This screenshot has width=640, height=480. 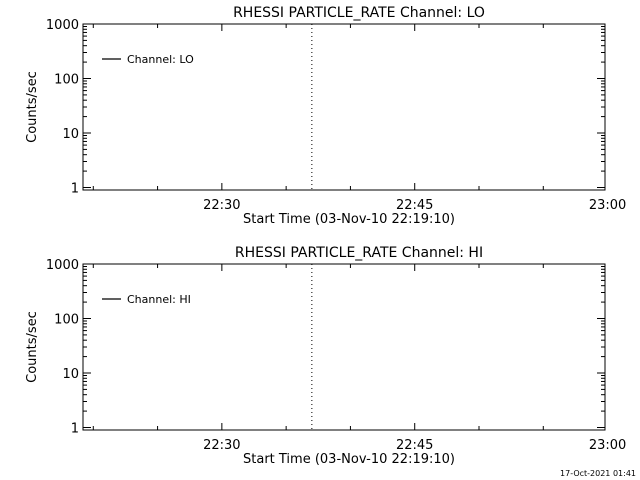 What do you see at coordinates (598, 473) in the screenshot?
I see `footer-timestamp: 17-Oct-2021 01:41` at bounding box center [598, 473].